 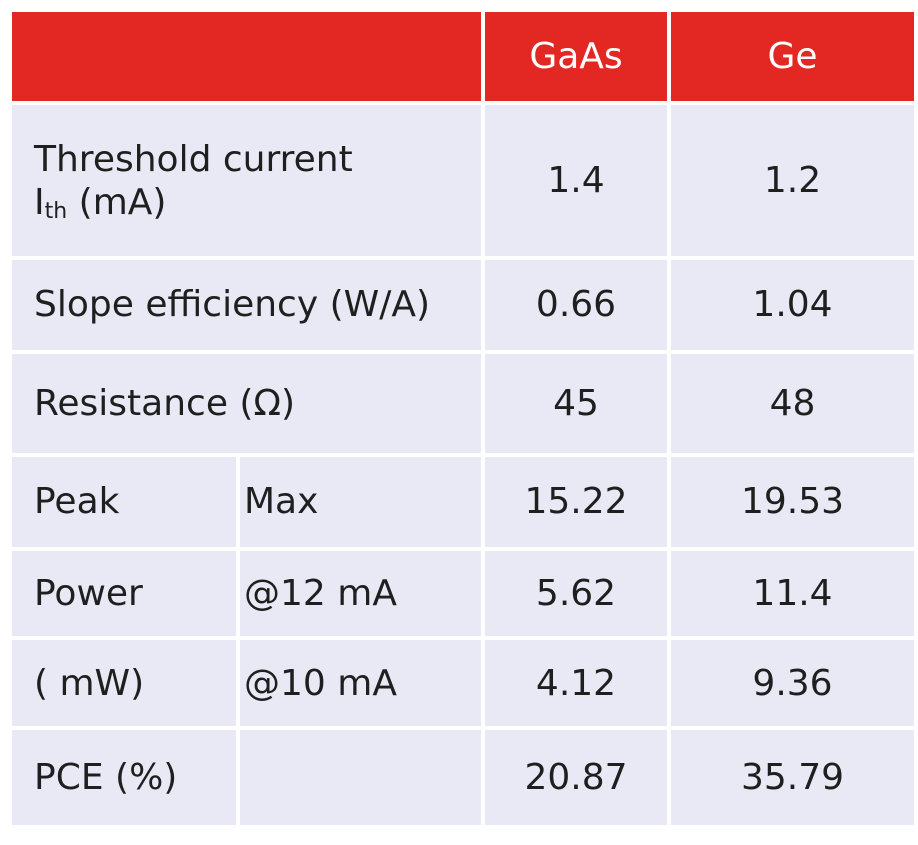 I want to click on peak-max-ge: 19.53, so click(x=792, y=502).